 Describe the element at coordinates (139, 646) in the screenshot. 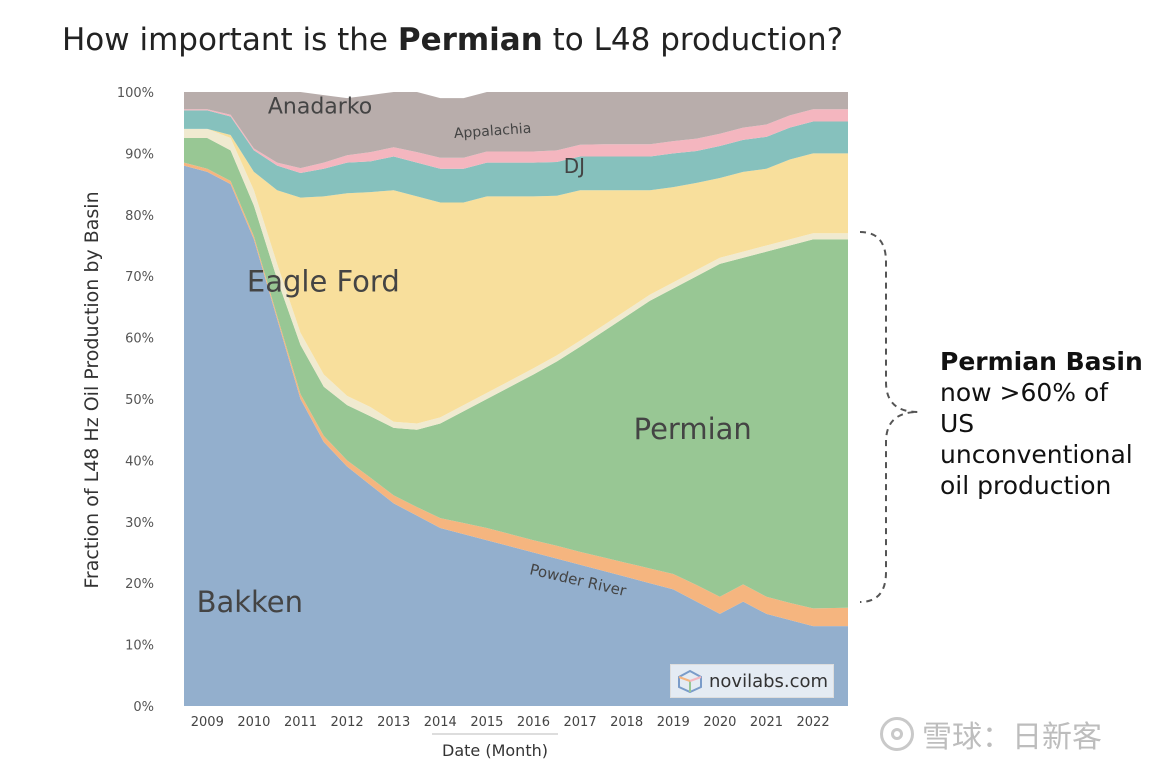

I see `y-tick-label: 10%` at that location.